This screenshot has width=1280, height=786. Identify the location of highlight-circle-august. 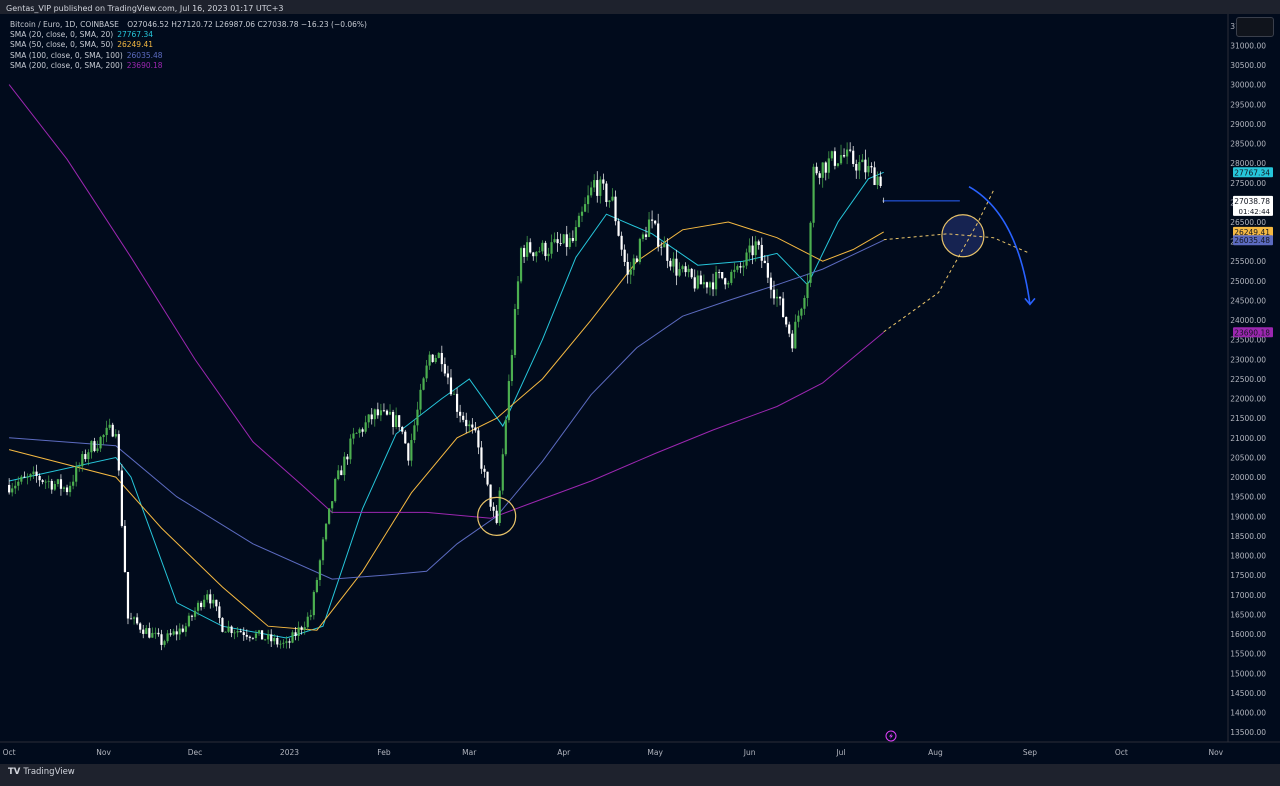
(963, 236).